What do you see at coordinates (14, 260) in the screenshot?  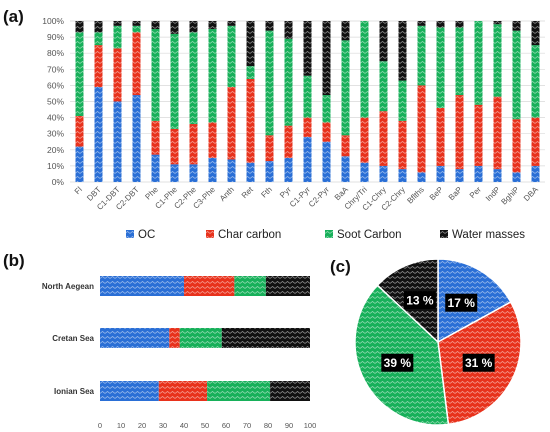 I see `panel-label-b: (b)` at bounding box center [14, 260].